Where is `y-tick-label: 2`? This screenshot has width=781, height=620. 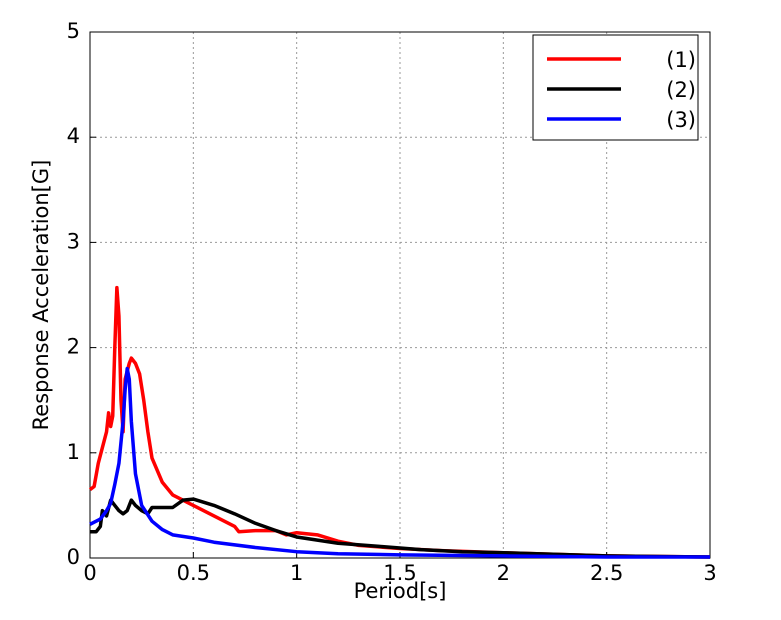
y-tick-label: 2 is located at coordinates (73, 347).